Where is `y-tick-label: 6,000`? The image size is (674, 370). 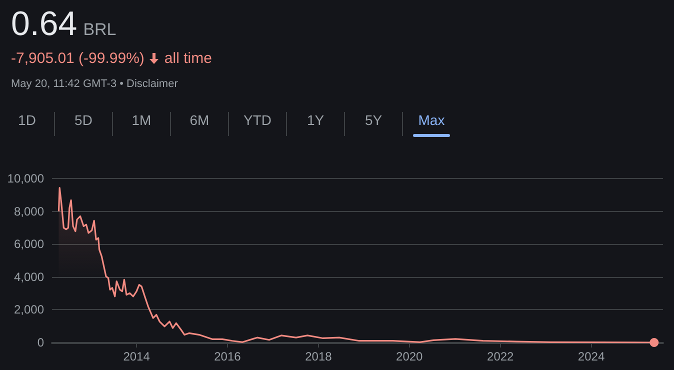 y-tick-label: 6,000 is located at coordinates (29, 244).